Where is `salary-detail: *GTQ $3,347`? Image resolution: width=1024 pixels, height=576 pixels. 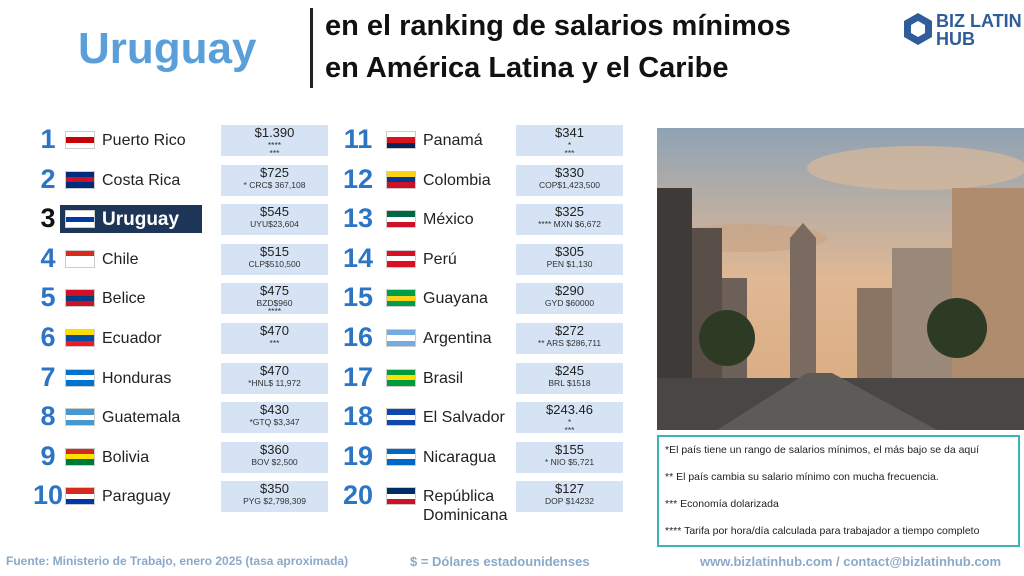 salary-detail: *GTQ $3,347 is located at coordinates (274, 422).